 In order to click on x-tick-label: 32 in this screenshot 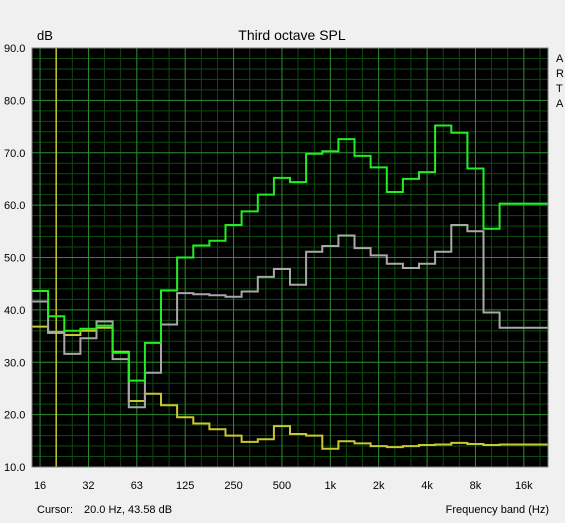, I will do `click(88, 486)`.